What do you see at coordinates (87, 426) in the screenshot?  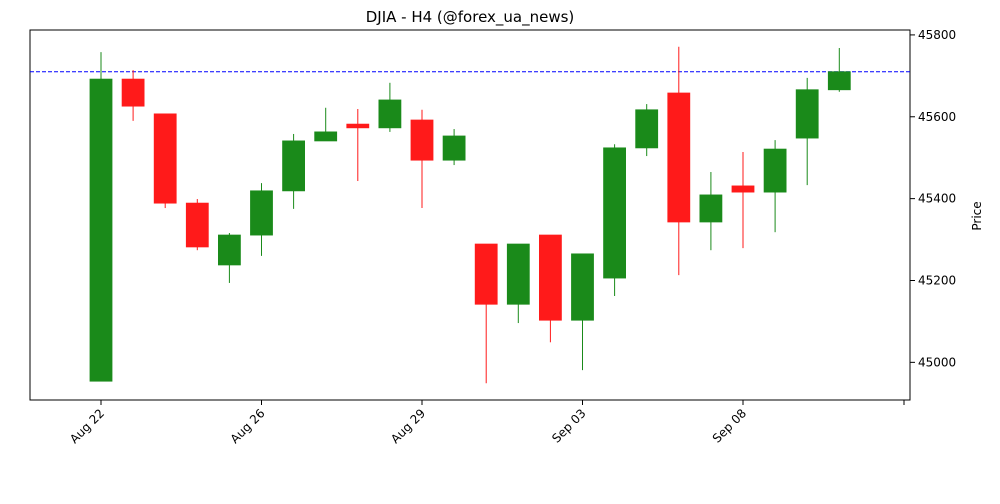 I see `x-tick-label: Aug 22` at bounding box center [87, 426].